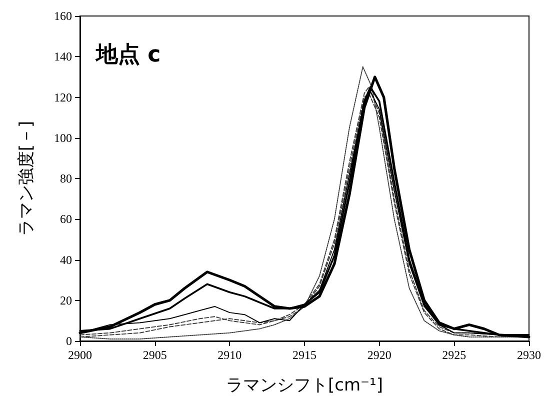 Image resolution: width=552 pixels, height=407 pixels. Describe the element at coordinates (454, 355) in the screenshot. I see `x-tick-label: 2925` at that location.